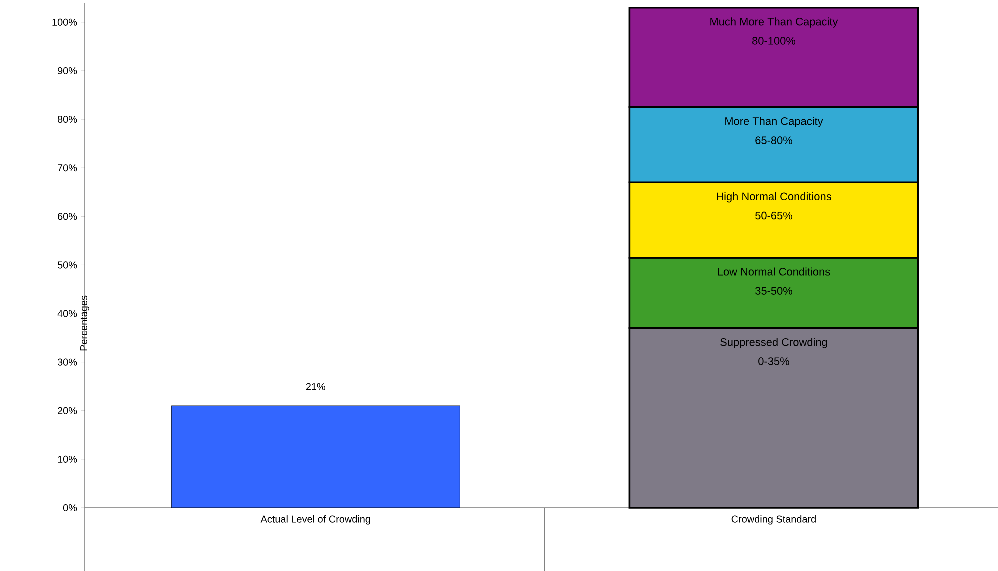 The width and height of the screenshot is (998, 571). What do you see at coordinates (774, 23) in the screenshot?
I see `series-label: Much More Than Capacity` at bounding box center [774, 23].